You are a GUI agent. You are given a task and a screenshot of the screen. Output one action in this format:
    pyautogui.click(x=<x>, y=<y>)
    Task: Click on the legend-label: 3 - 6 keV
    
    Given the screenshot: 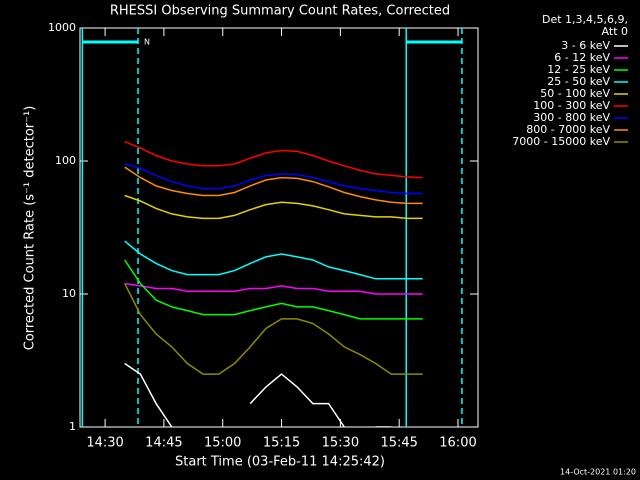 What is the action you would take?
    pyautogui.click(x=585, y=45)
    